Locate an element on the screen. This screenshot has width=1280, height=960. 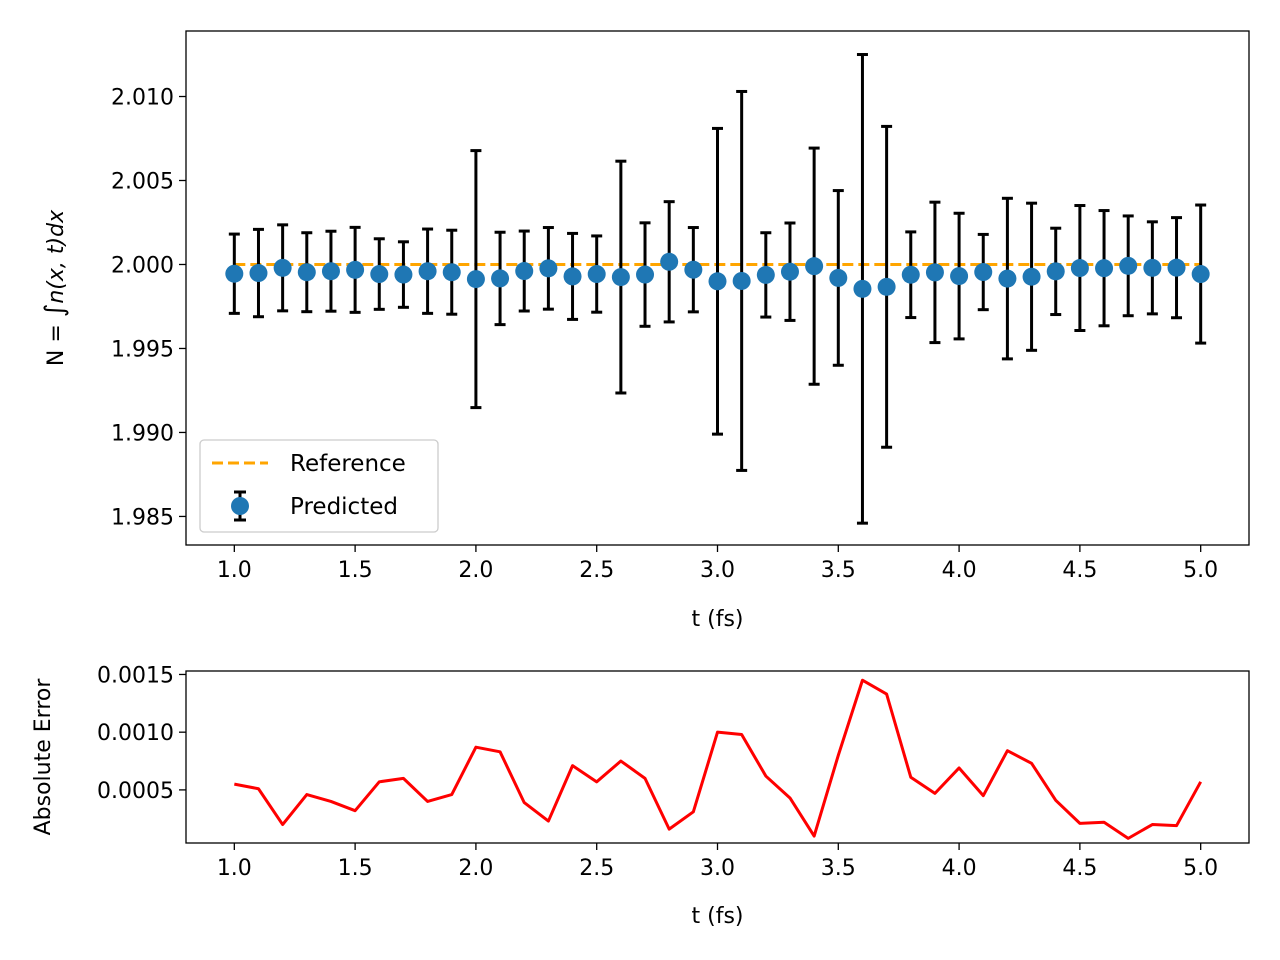
y-label-integral: ∫ is located at coordinates (55, 311).